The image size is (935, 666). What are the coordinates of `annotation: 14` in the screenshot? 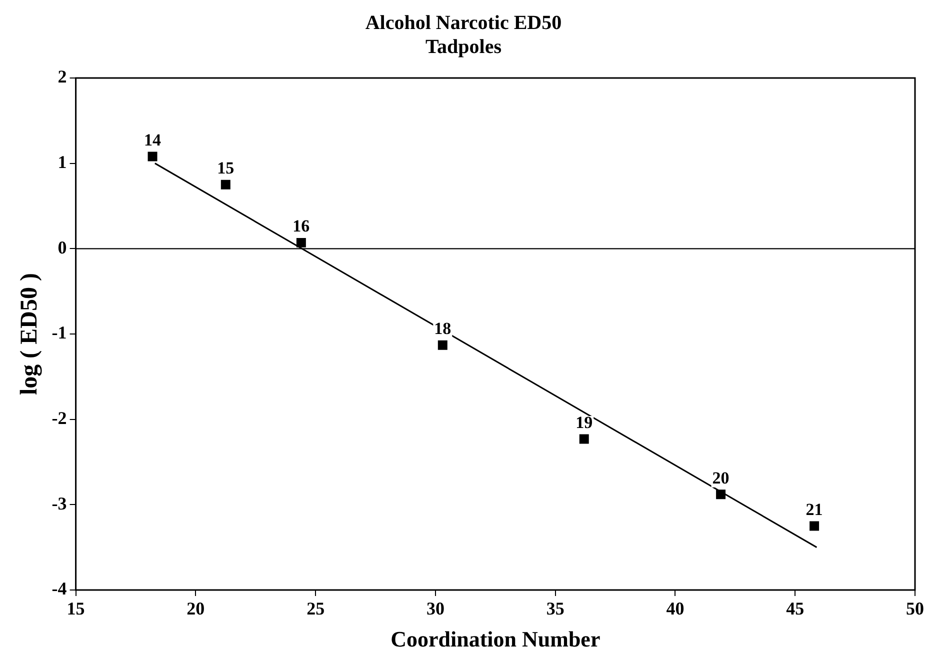 It's located at (153, 140).